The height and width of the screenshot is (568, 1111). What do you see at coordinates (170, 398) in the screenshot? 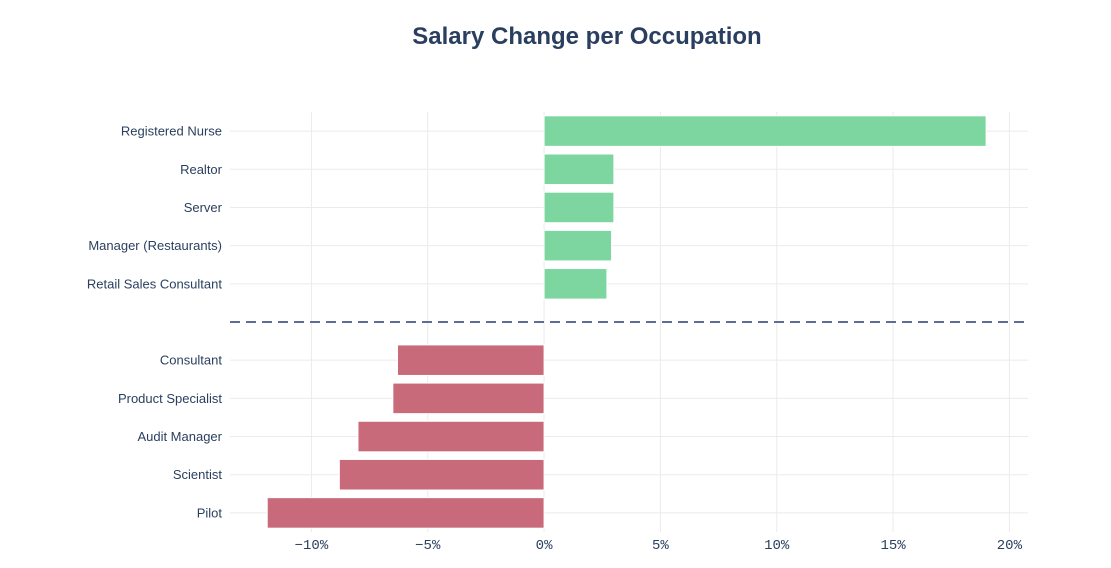
I see `category-label: Product Specialist` at bounding box center [170, 398].